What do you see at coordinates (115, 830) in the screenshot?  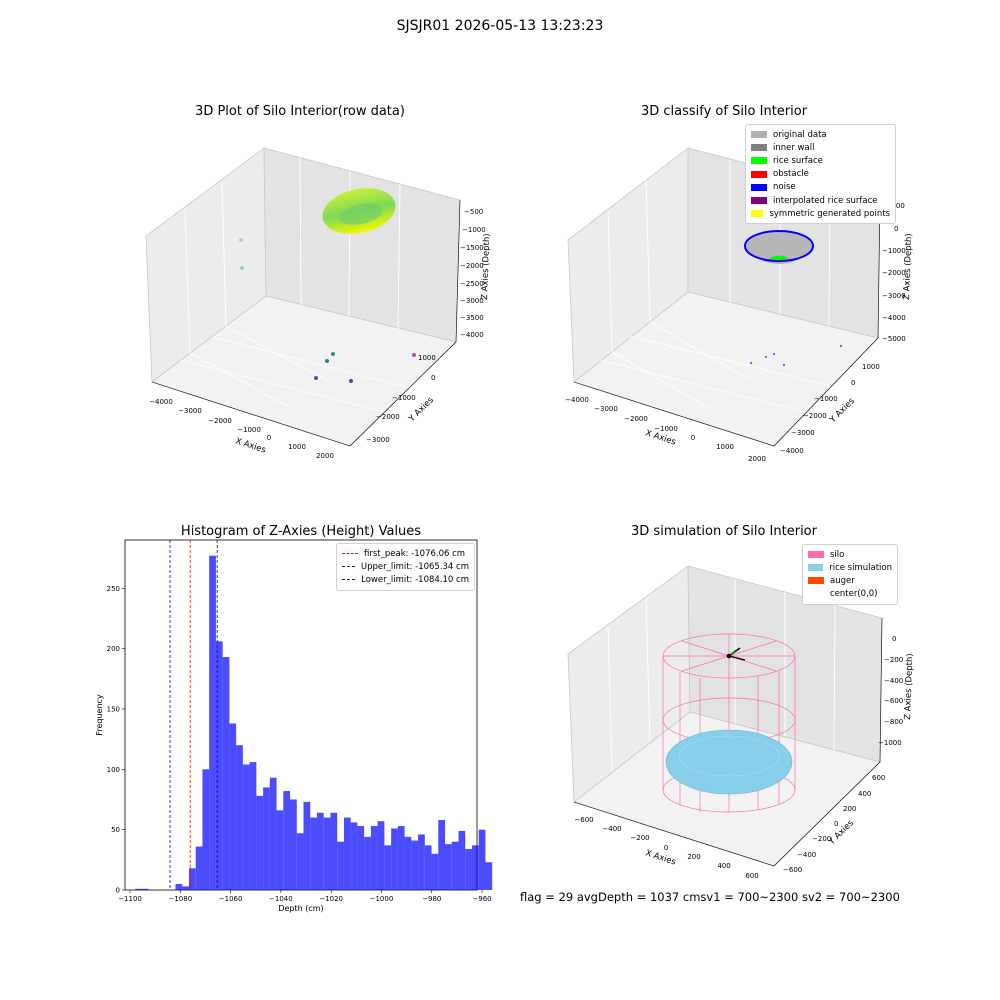 I see `y-tick-label: 50` at bounding box center [115, 830].